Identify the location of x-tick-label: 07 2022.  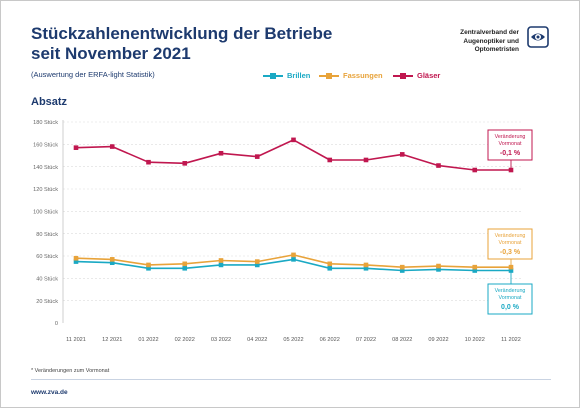
(366, 340).